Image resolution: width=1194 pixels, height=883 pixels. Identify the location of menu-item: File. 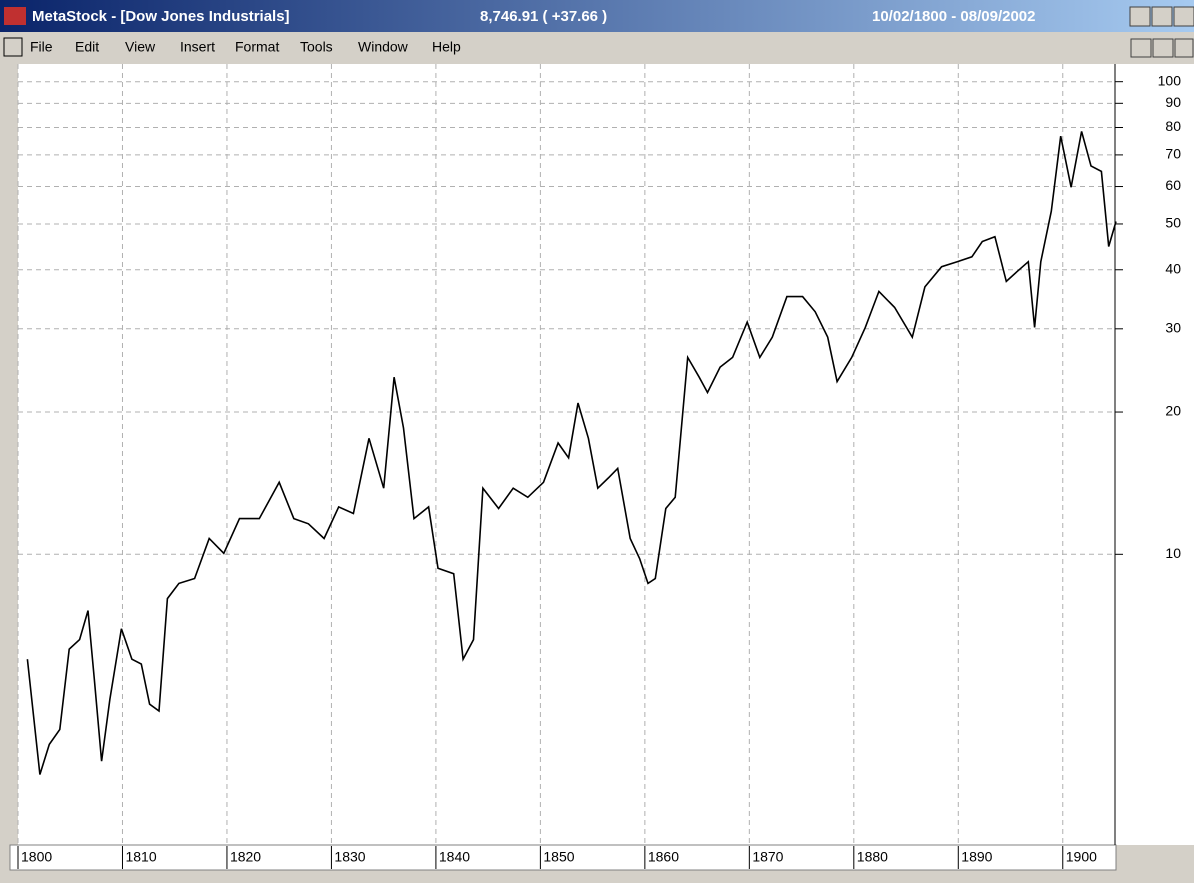
(41, 47).